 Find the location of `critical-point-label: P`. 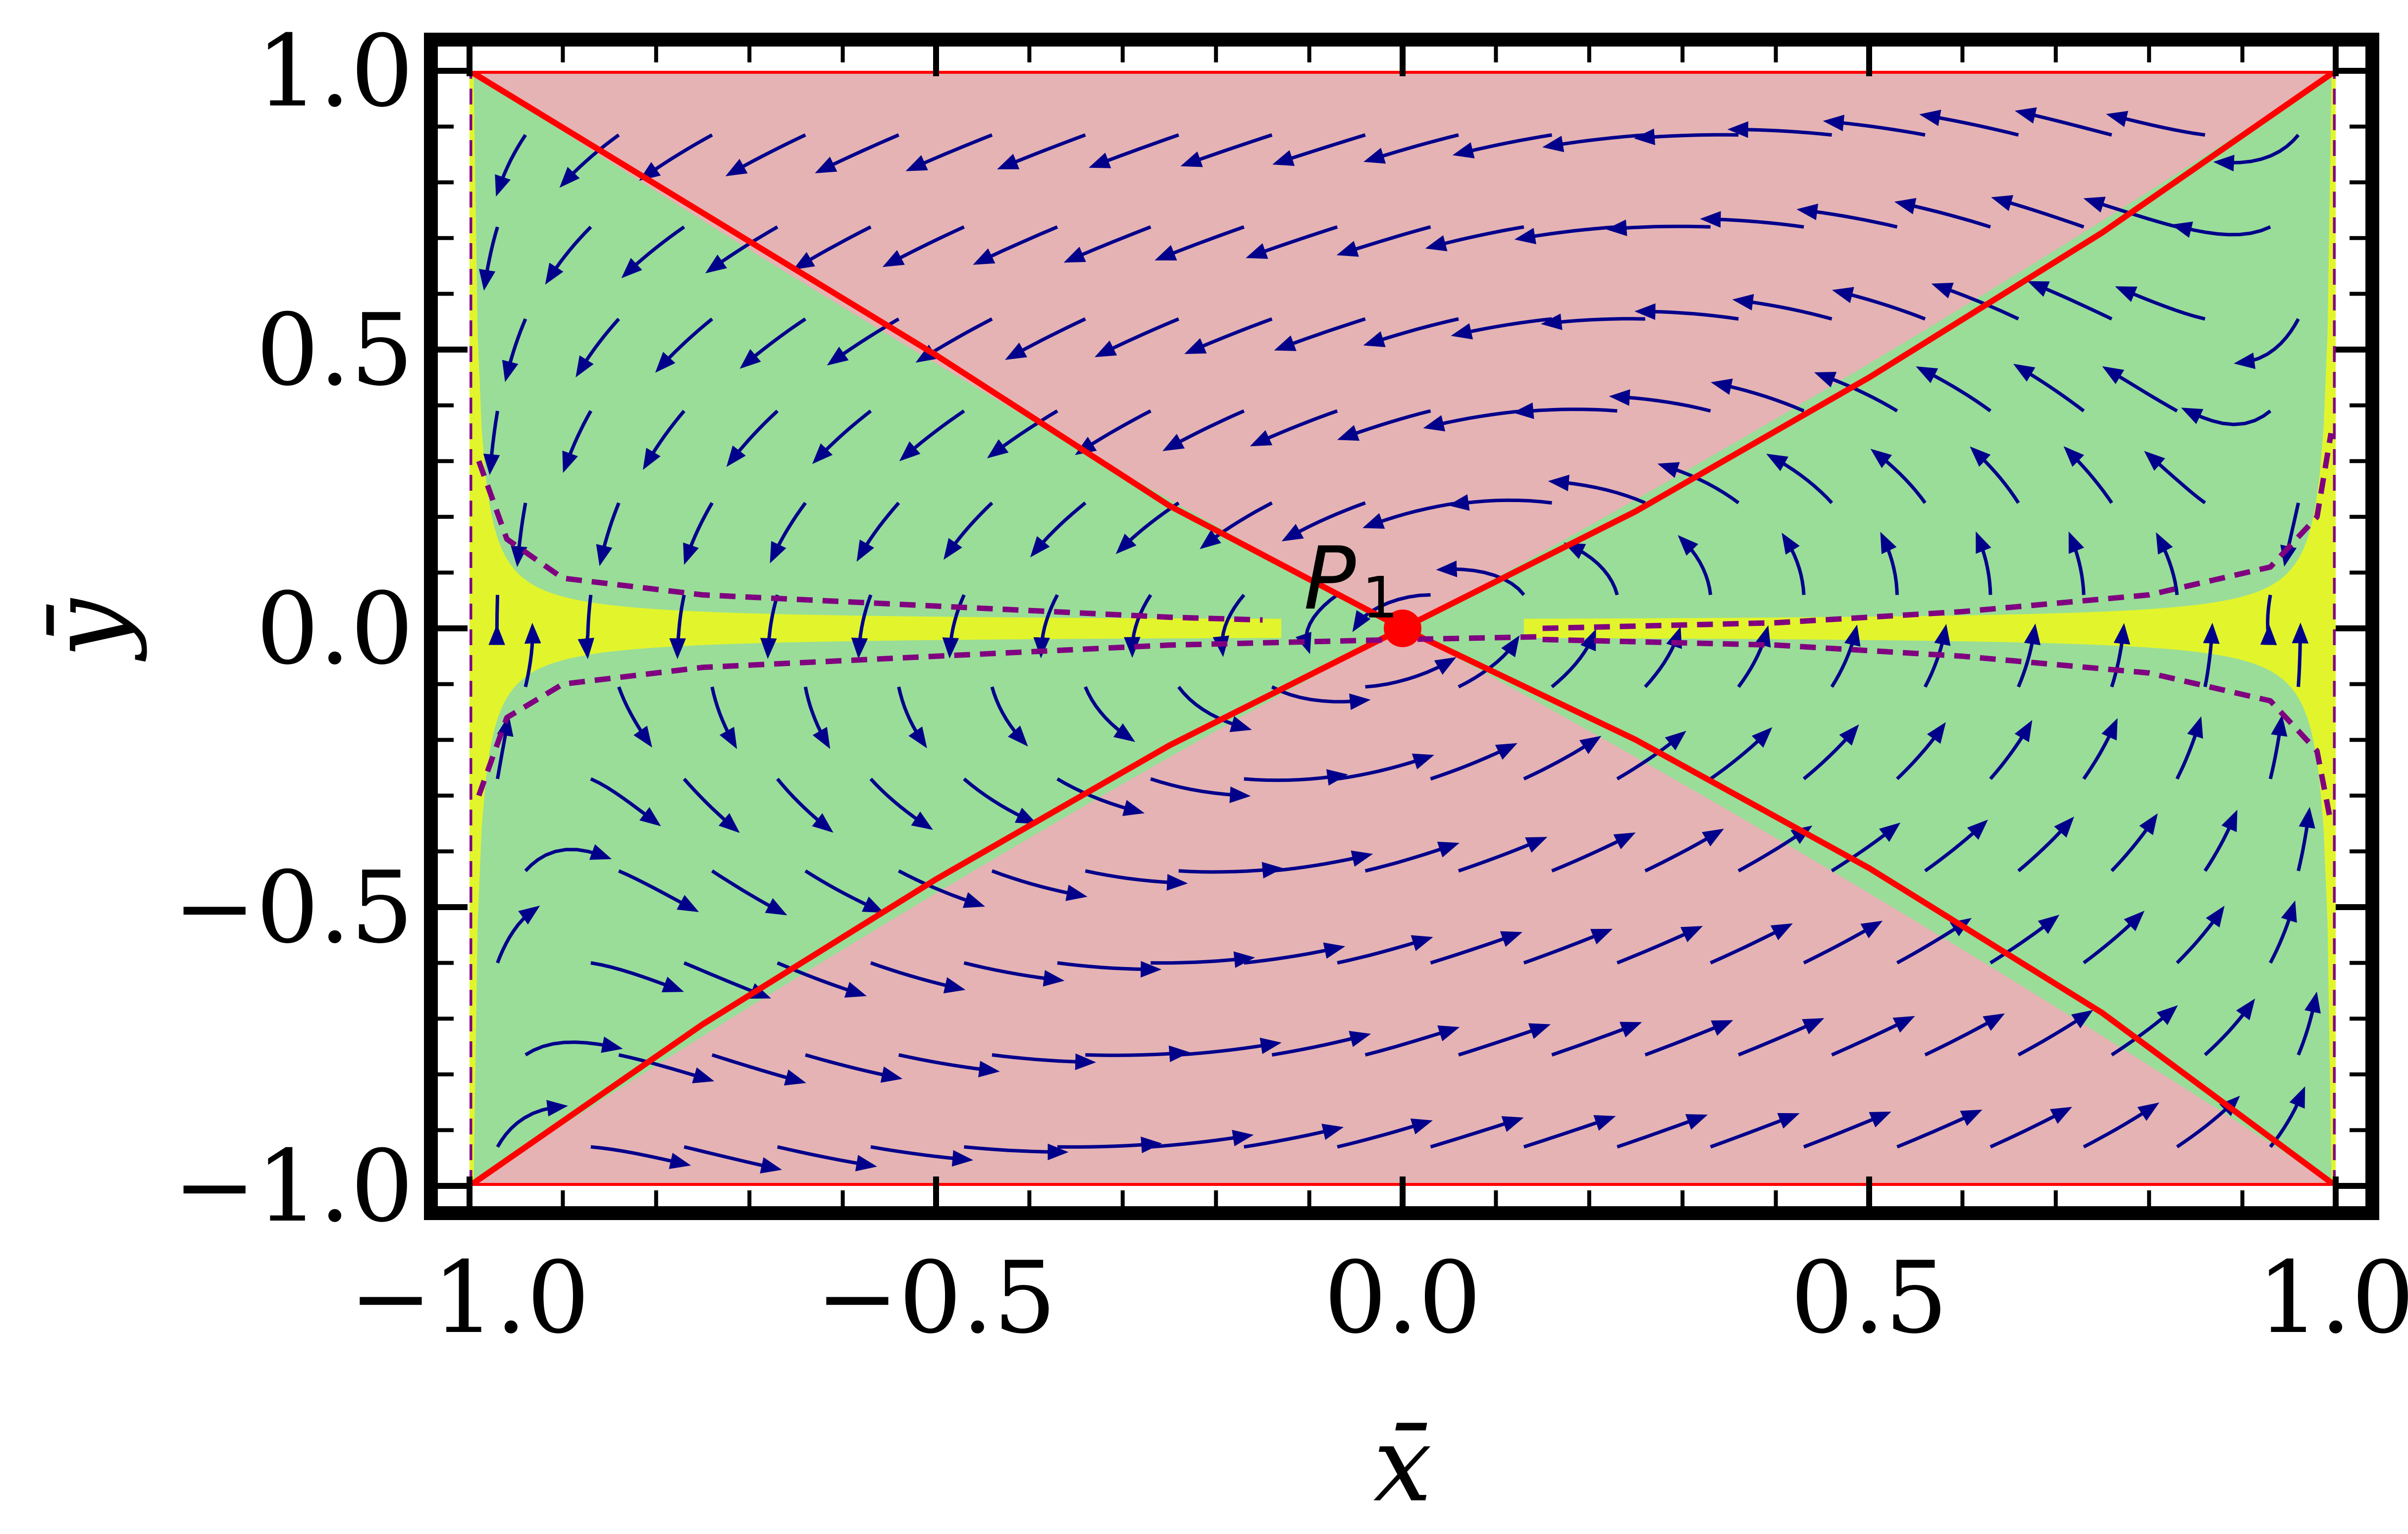

critical-point-label: P is located at coordinates (1330, 579).